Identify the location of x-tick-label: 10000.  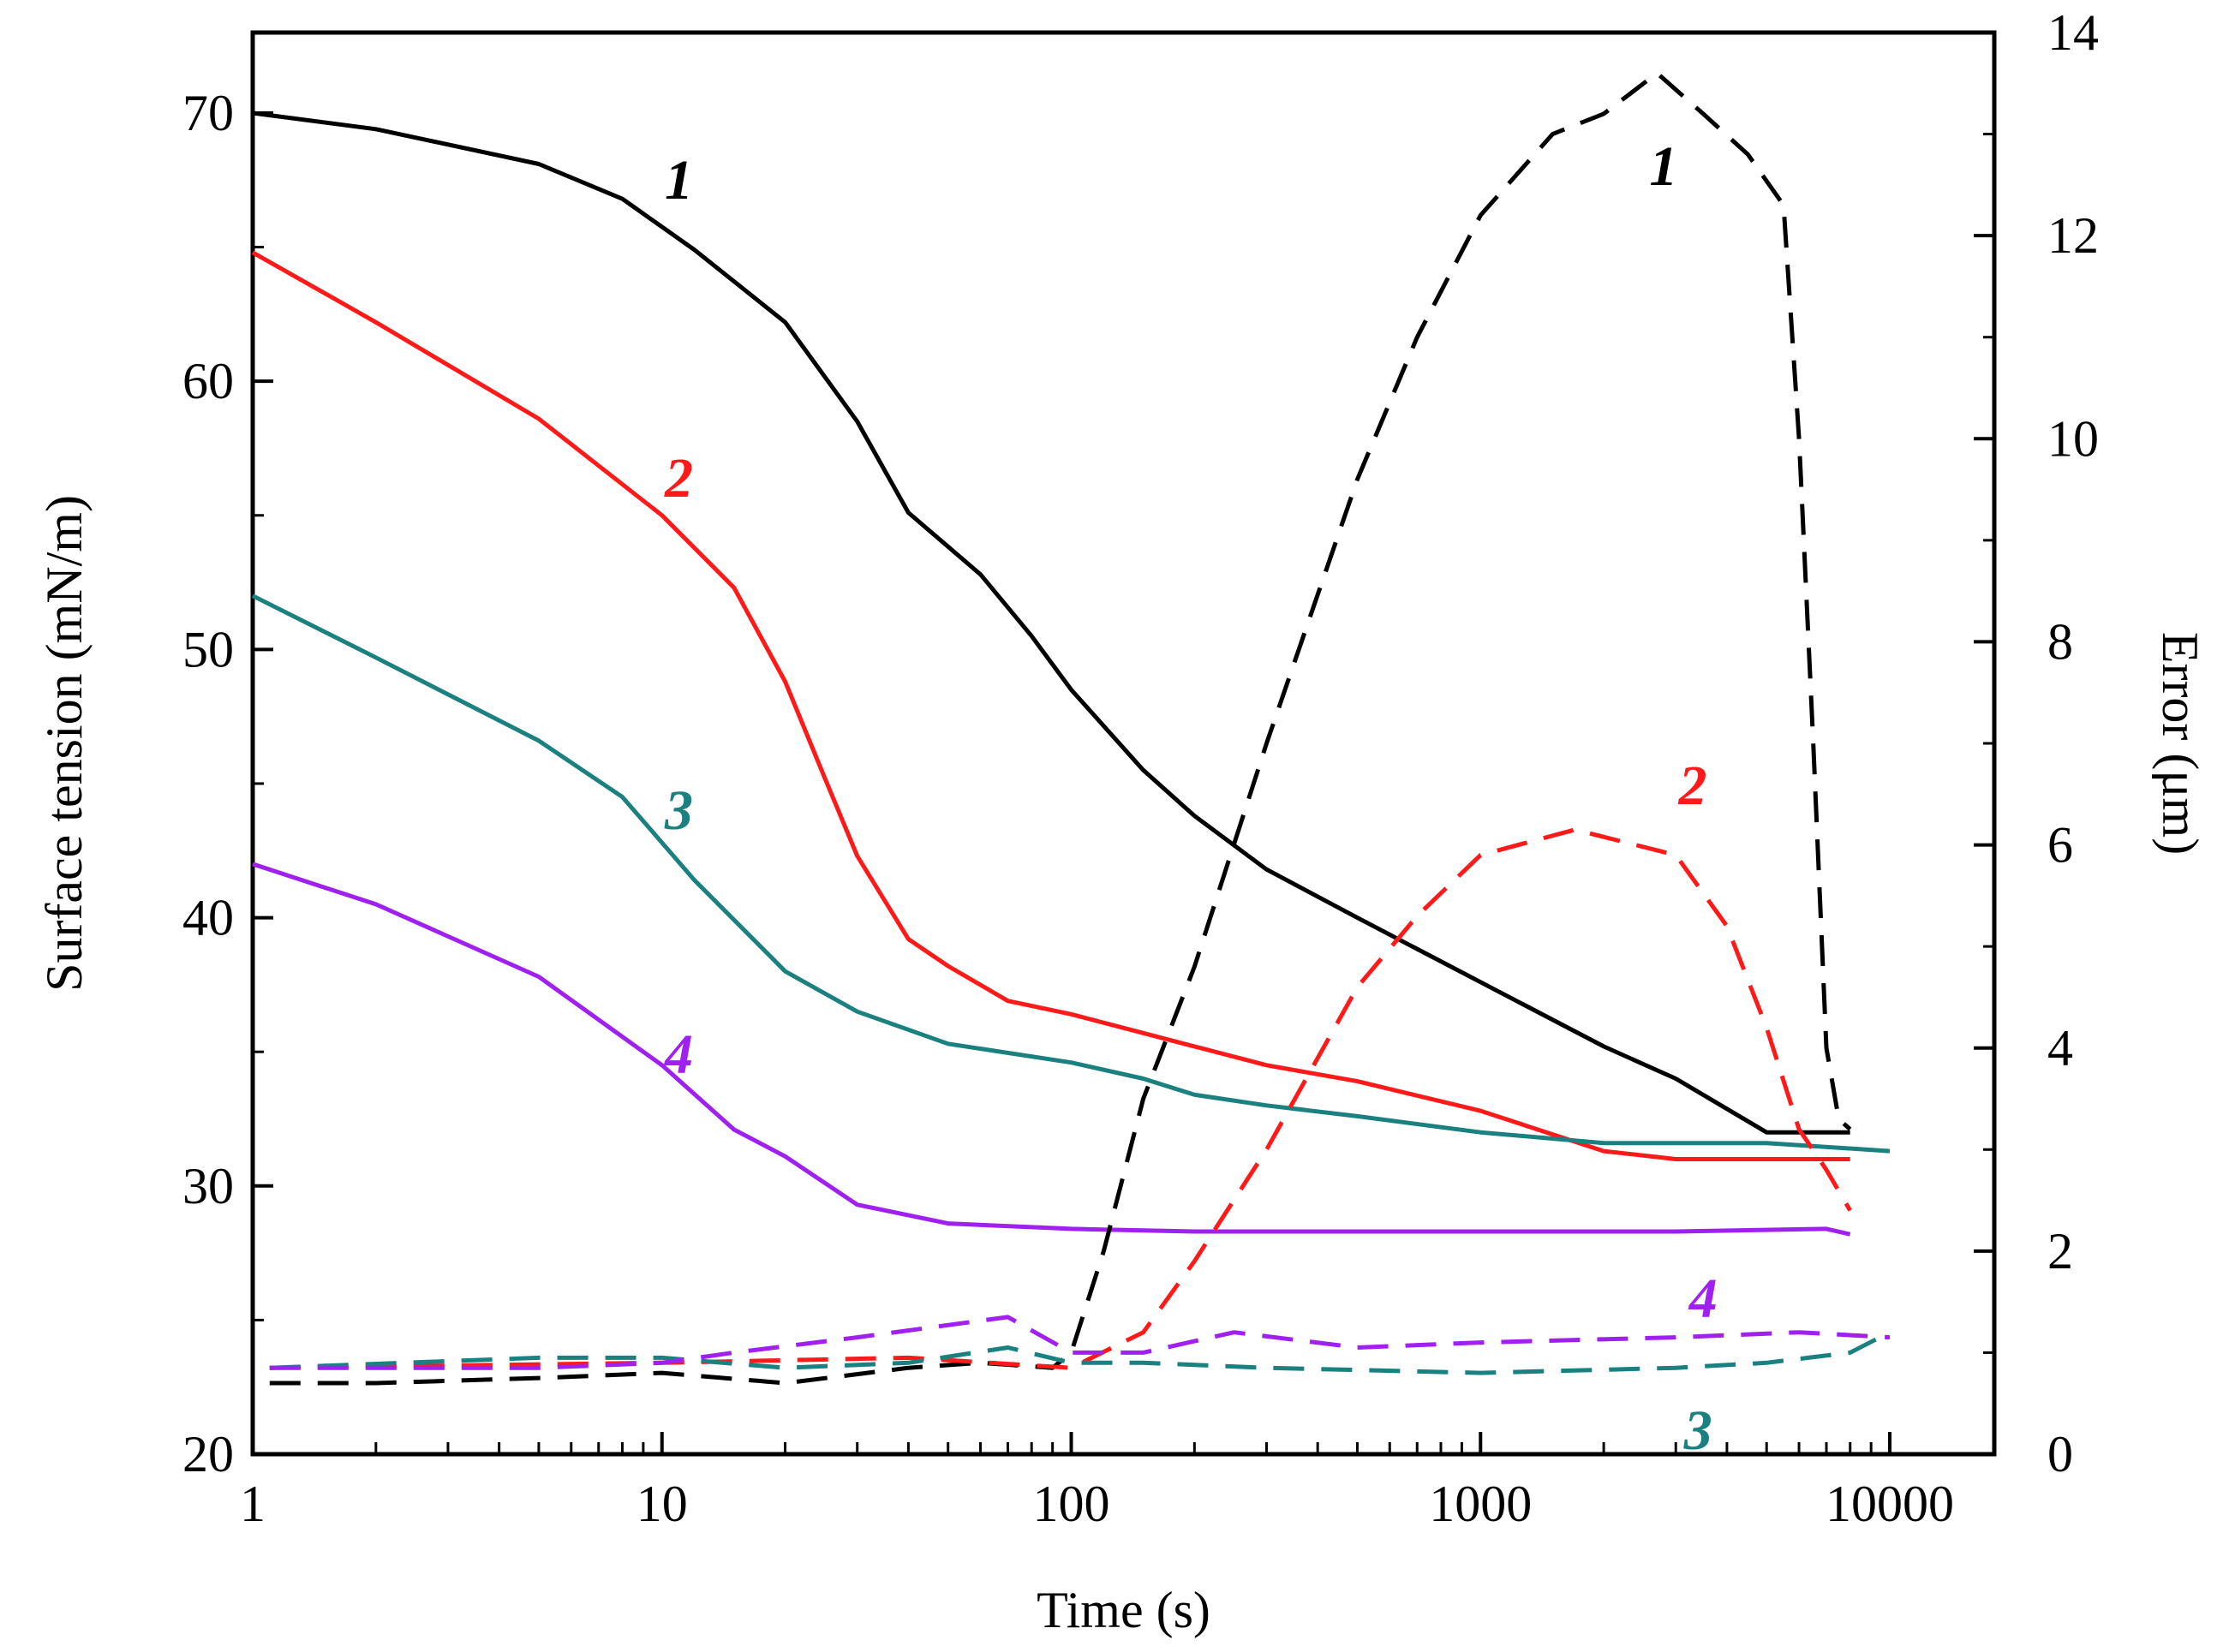
(1890, 1504).